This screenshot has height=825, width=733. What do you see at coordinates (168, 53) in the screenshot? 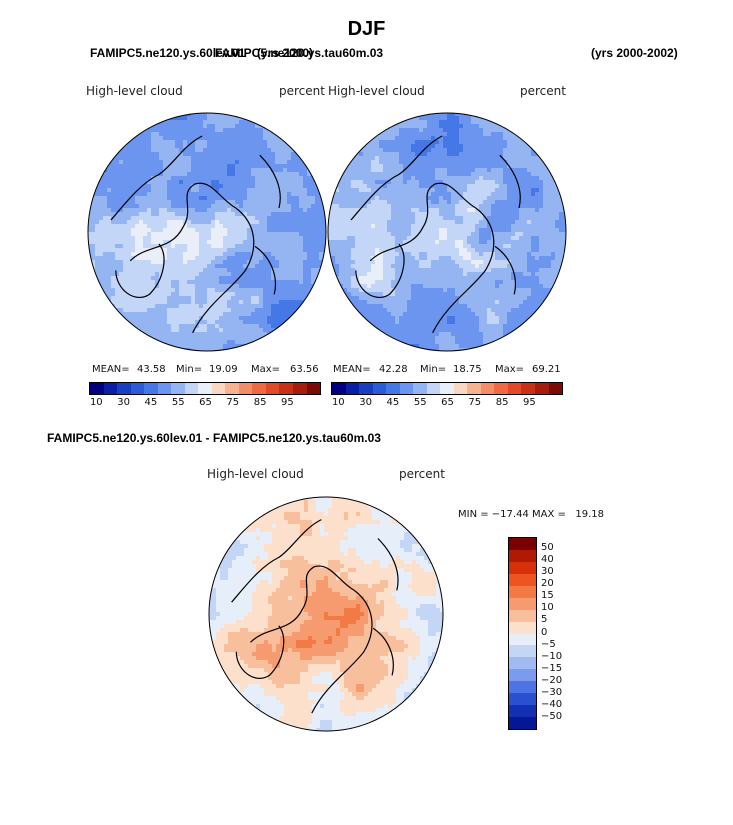
I see `left-case-header: FAMIPC5.ne120.ys.60lev.01` at bounding box center [168, 53].